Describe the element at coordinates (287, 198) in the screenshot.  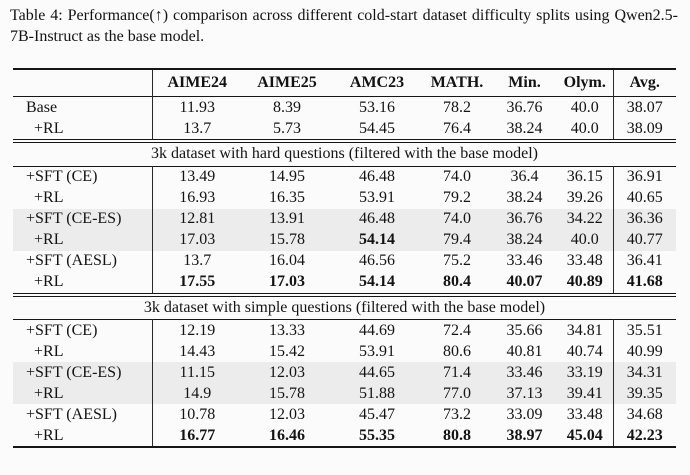
I see `cell-value: 16.35` at that location.